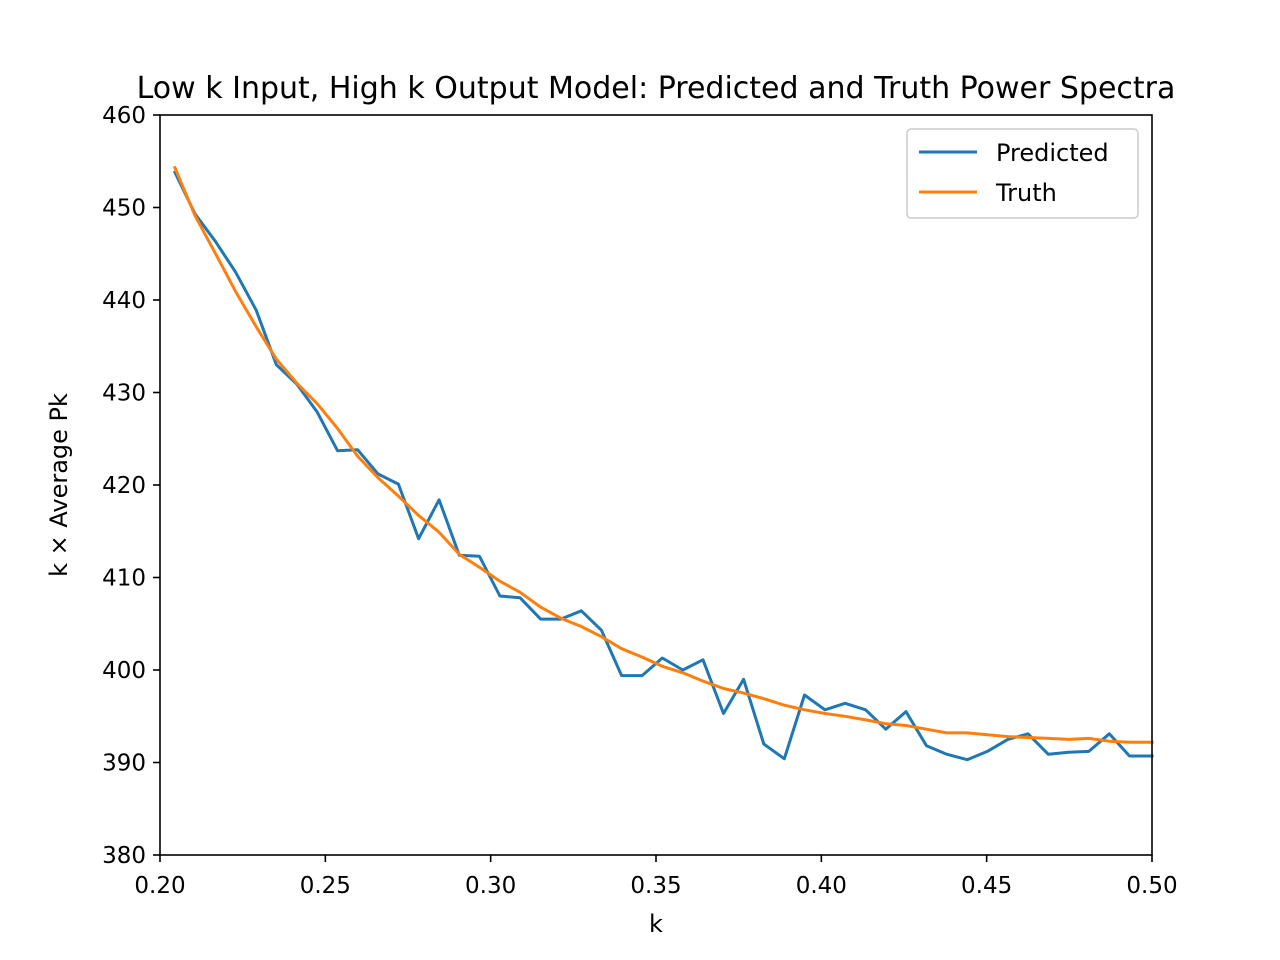 The width and height of the screenshot is (1280, 960). I want to click on legend-label-truth: Truth, so click(1026, 193).